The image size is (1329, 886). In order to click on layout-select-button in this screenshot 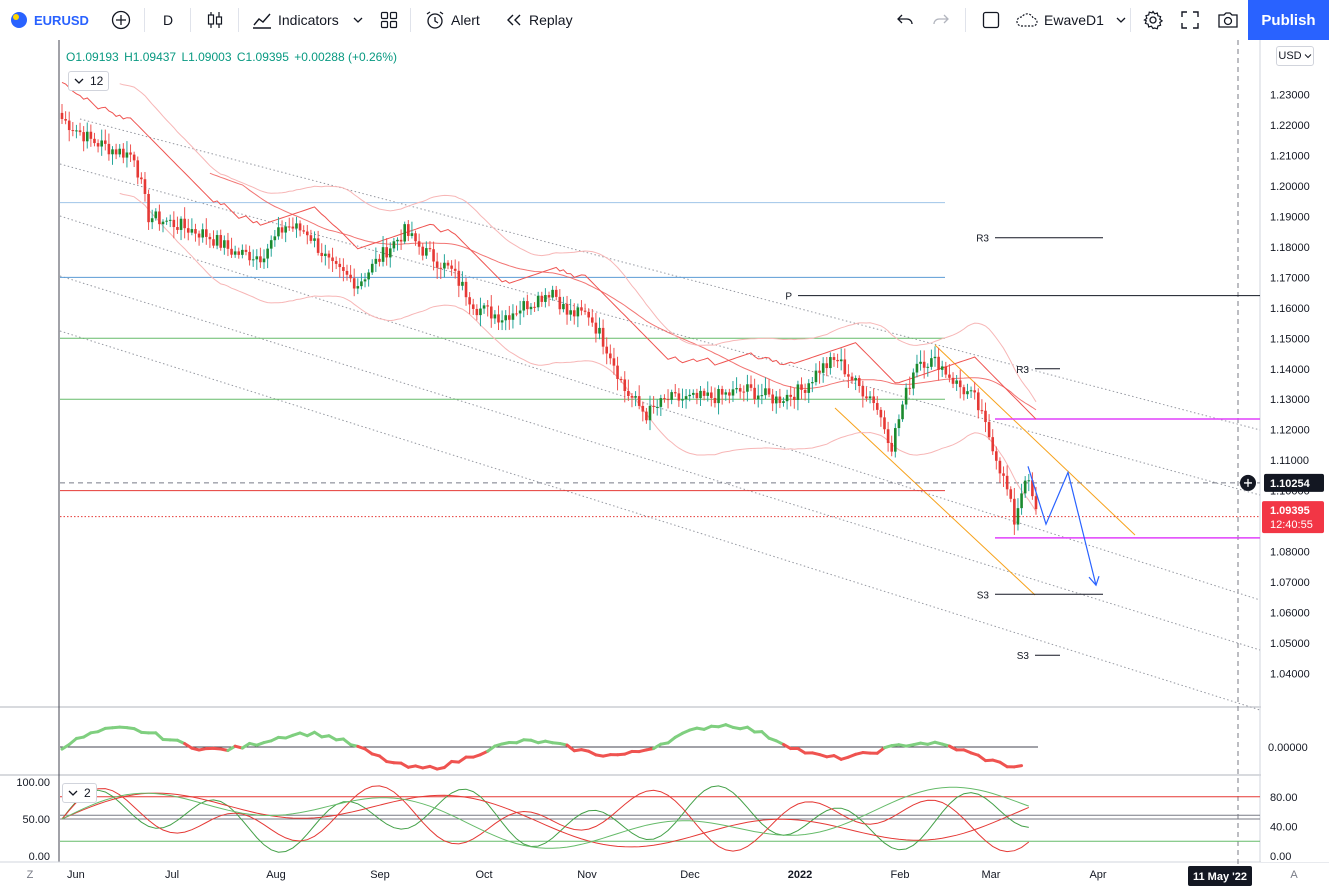, I will do `click(991, 20)`.